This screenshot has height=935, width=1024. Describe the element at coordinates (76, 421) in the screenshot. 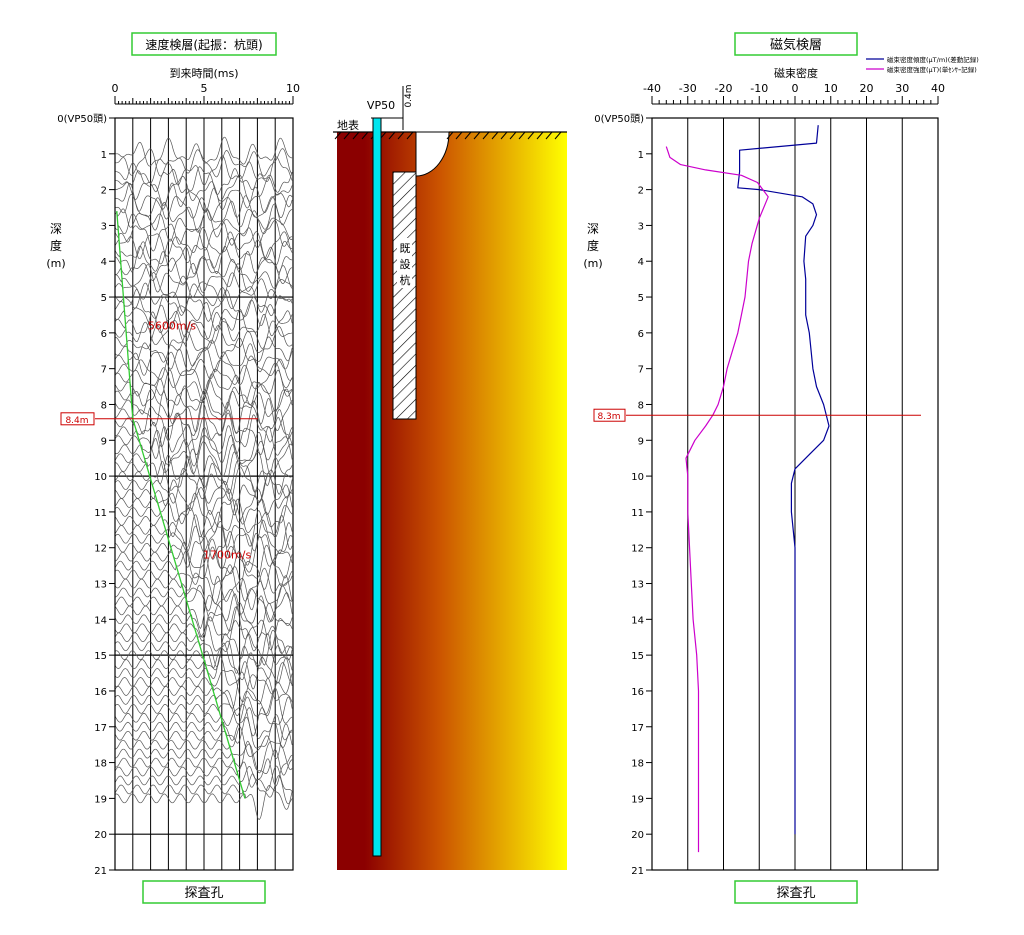

I see `marker-label: 8.4m` at that location.